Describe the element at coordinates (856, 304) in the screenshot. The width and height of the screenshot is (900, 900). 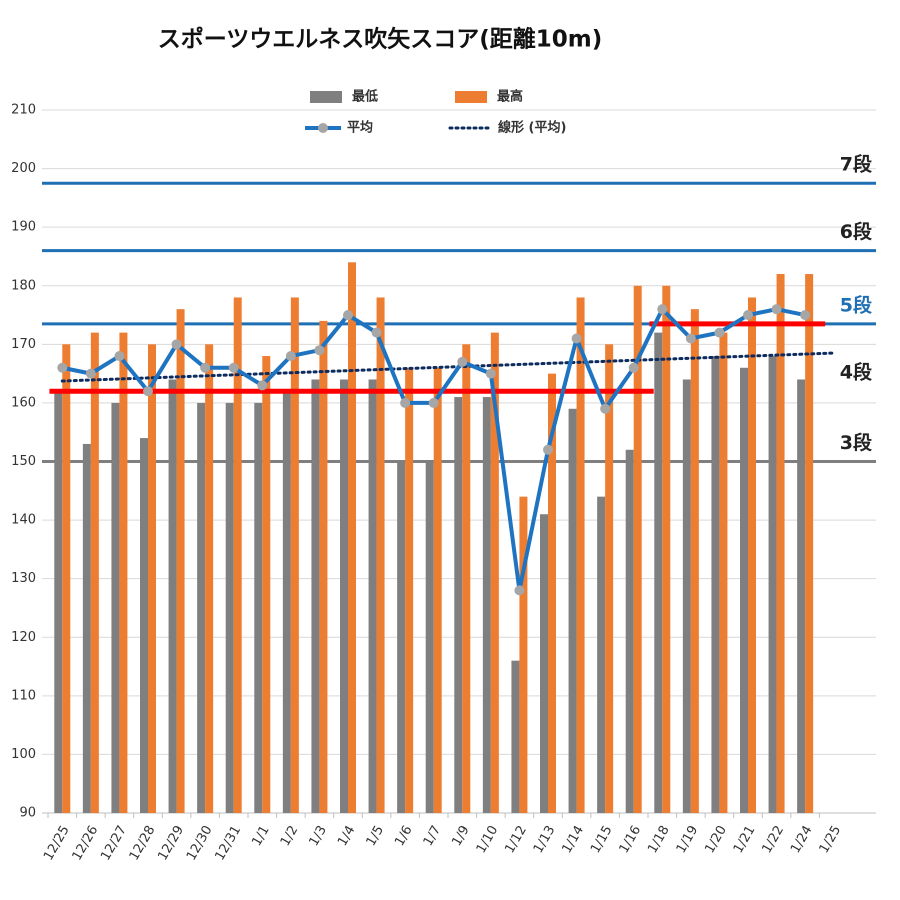
I see `reference-label: 5段` at that location.